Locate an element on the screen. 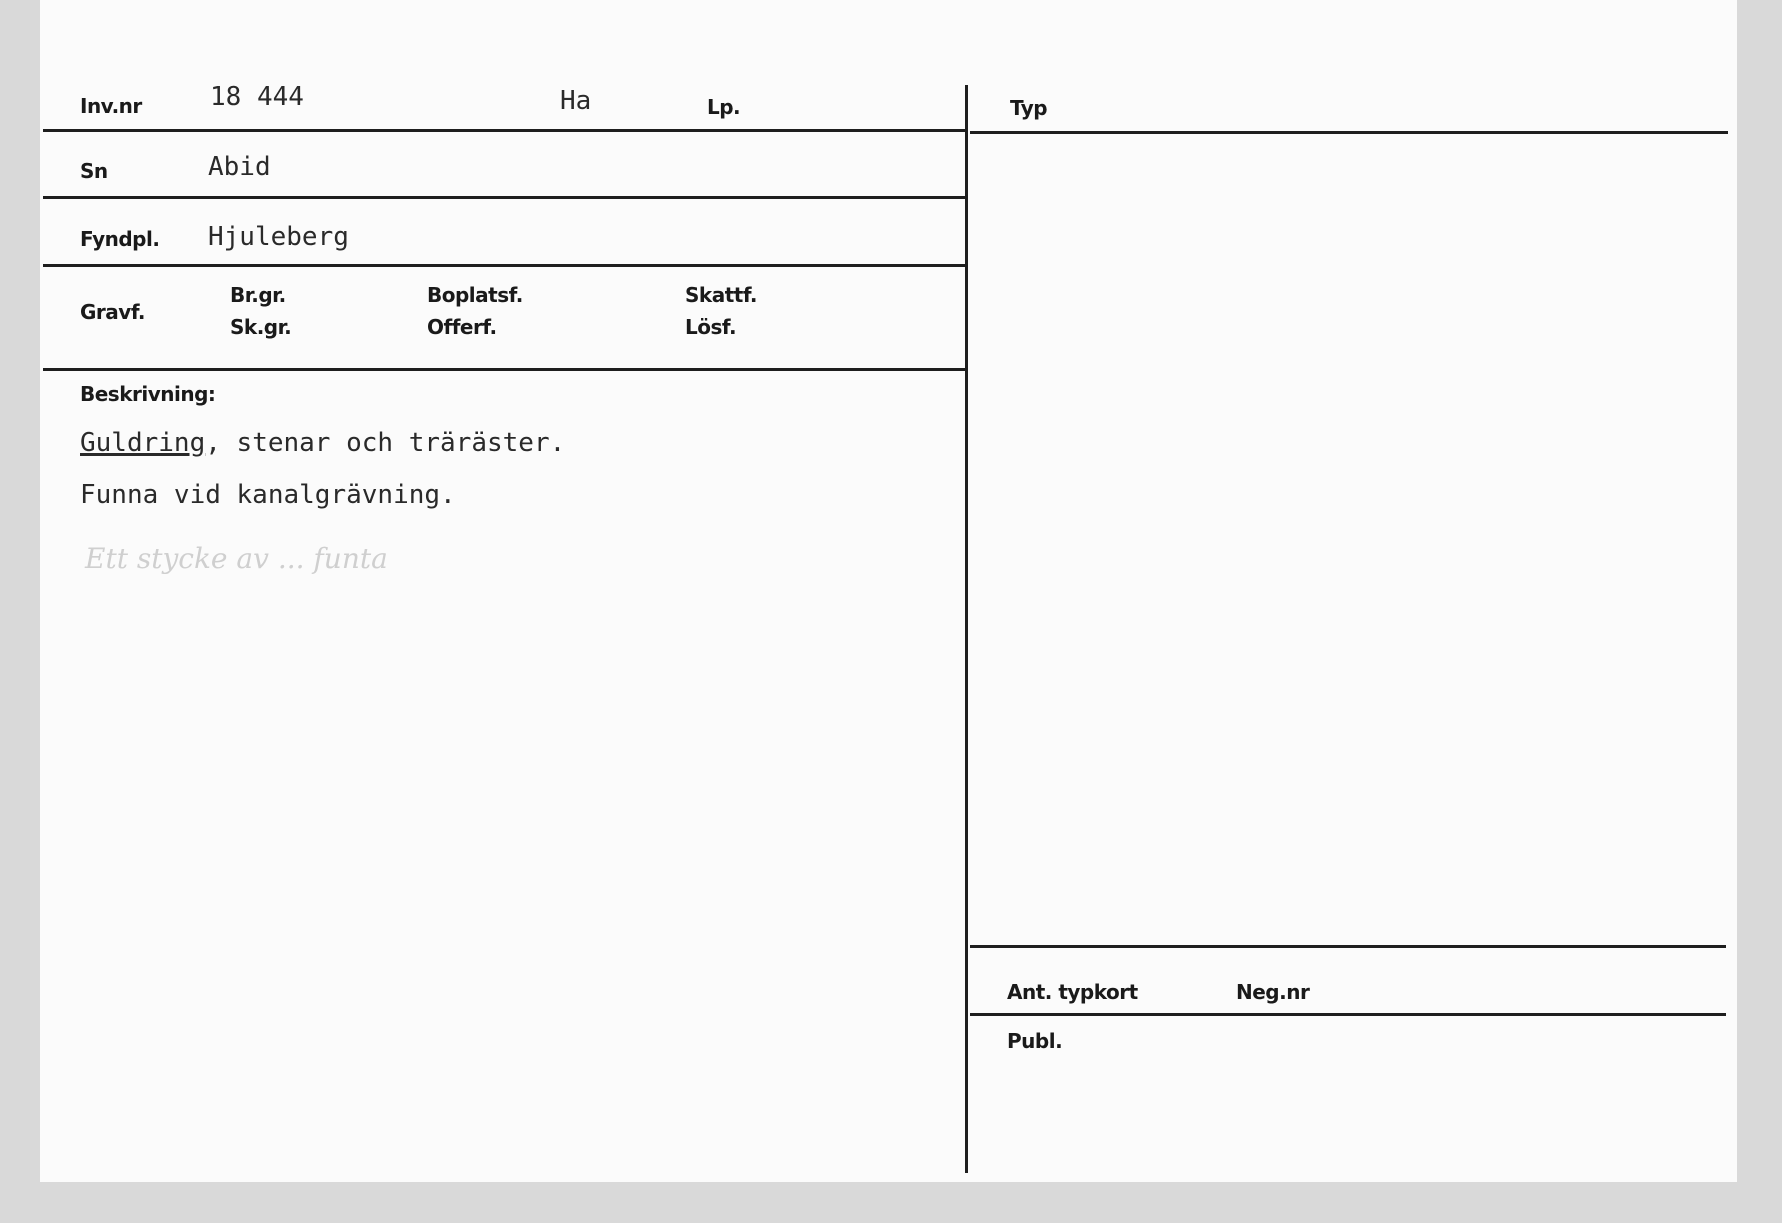 The image size is (1782, 1223). sk-gr-label: Sk.gr. is located at coordinates (261, 327).